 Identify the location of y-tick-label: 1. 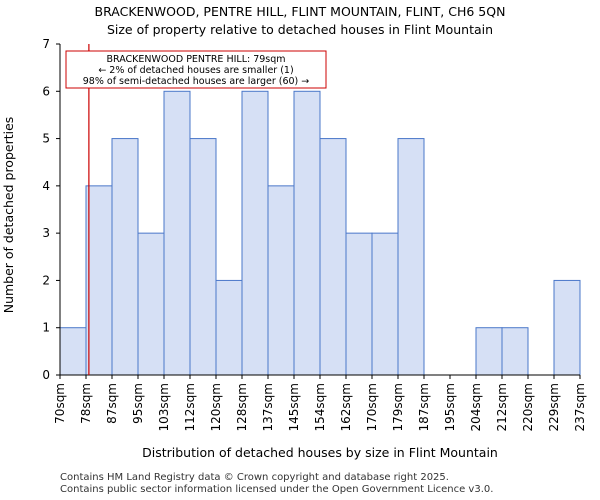
(46, 328).